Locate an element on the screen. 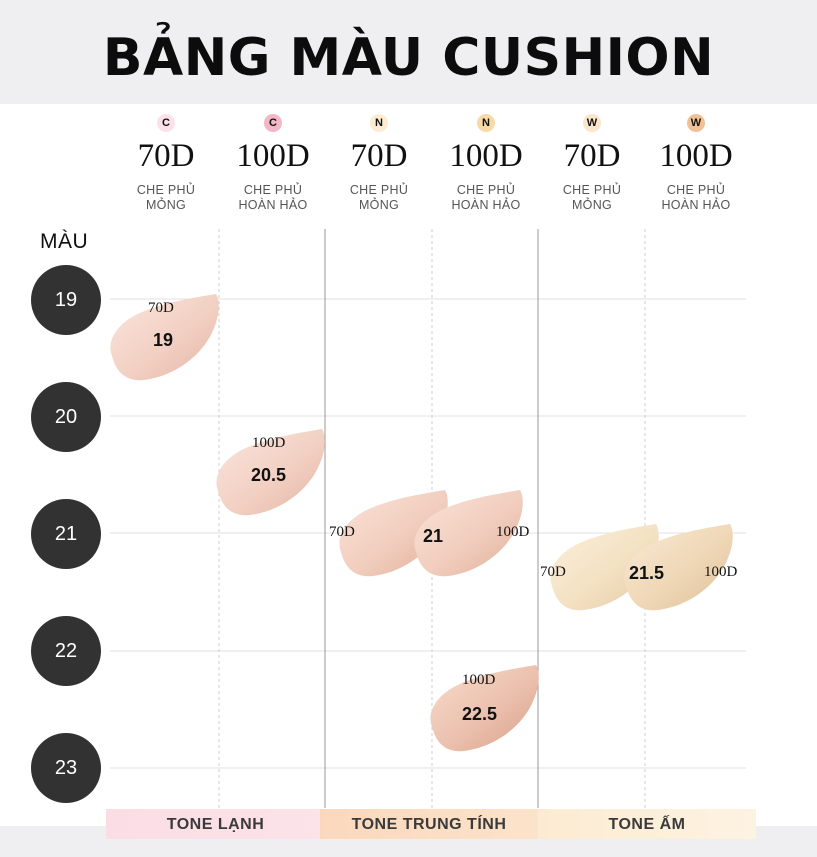 This screenshot has width=817, height=857. shade-row-19: 19 is located at coordinates (66, 300).